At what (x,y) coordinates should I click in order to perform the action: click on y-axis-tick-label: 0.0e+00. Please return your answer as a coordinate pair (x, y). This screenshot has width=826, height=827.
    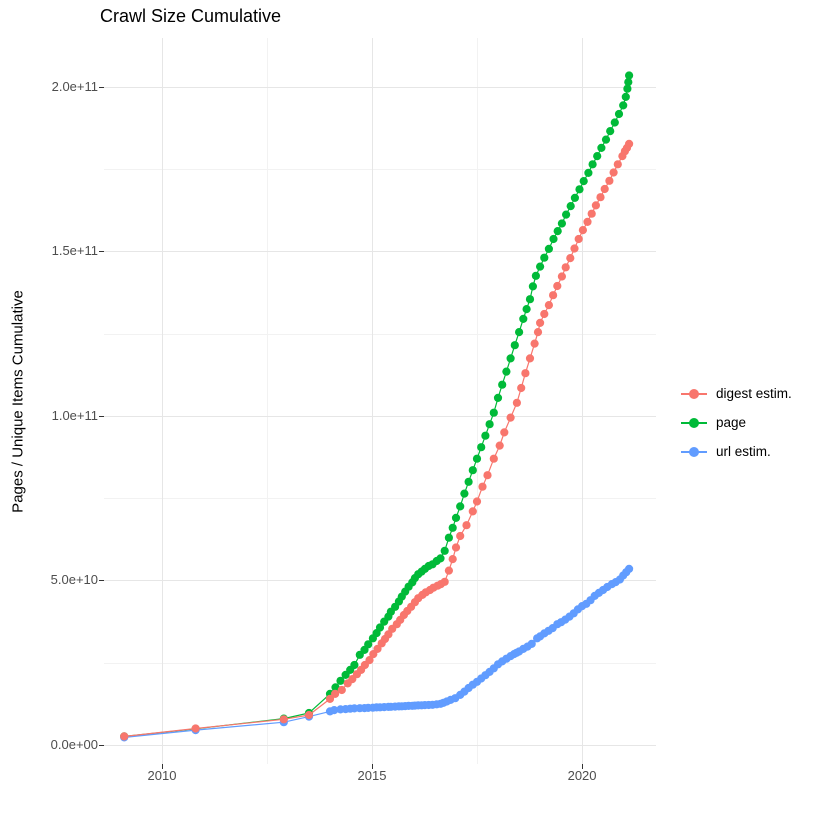
    Looking at the image, I should click on (74, 744).